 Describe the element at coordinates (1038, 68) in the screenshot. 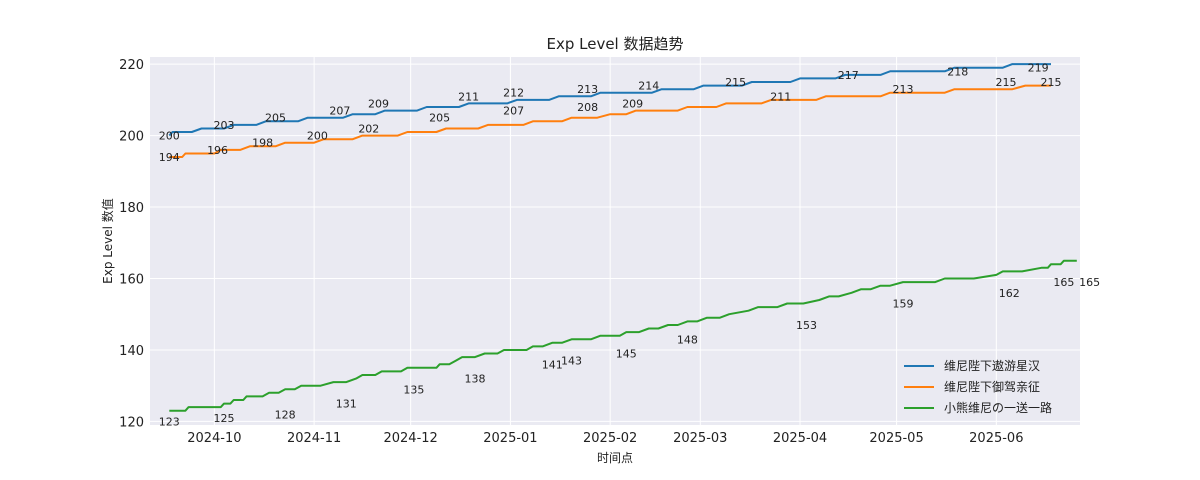

I see `data-label: 219` at that location.